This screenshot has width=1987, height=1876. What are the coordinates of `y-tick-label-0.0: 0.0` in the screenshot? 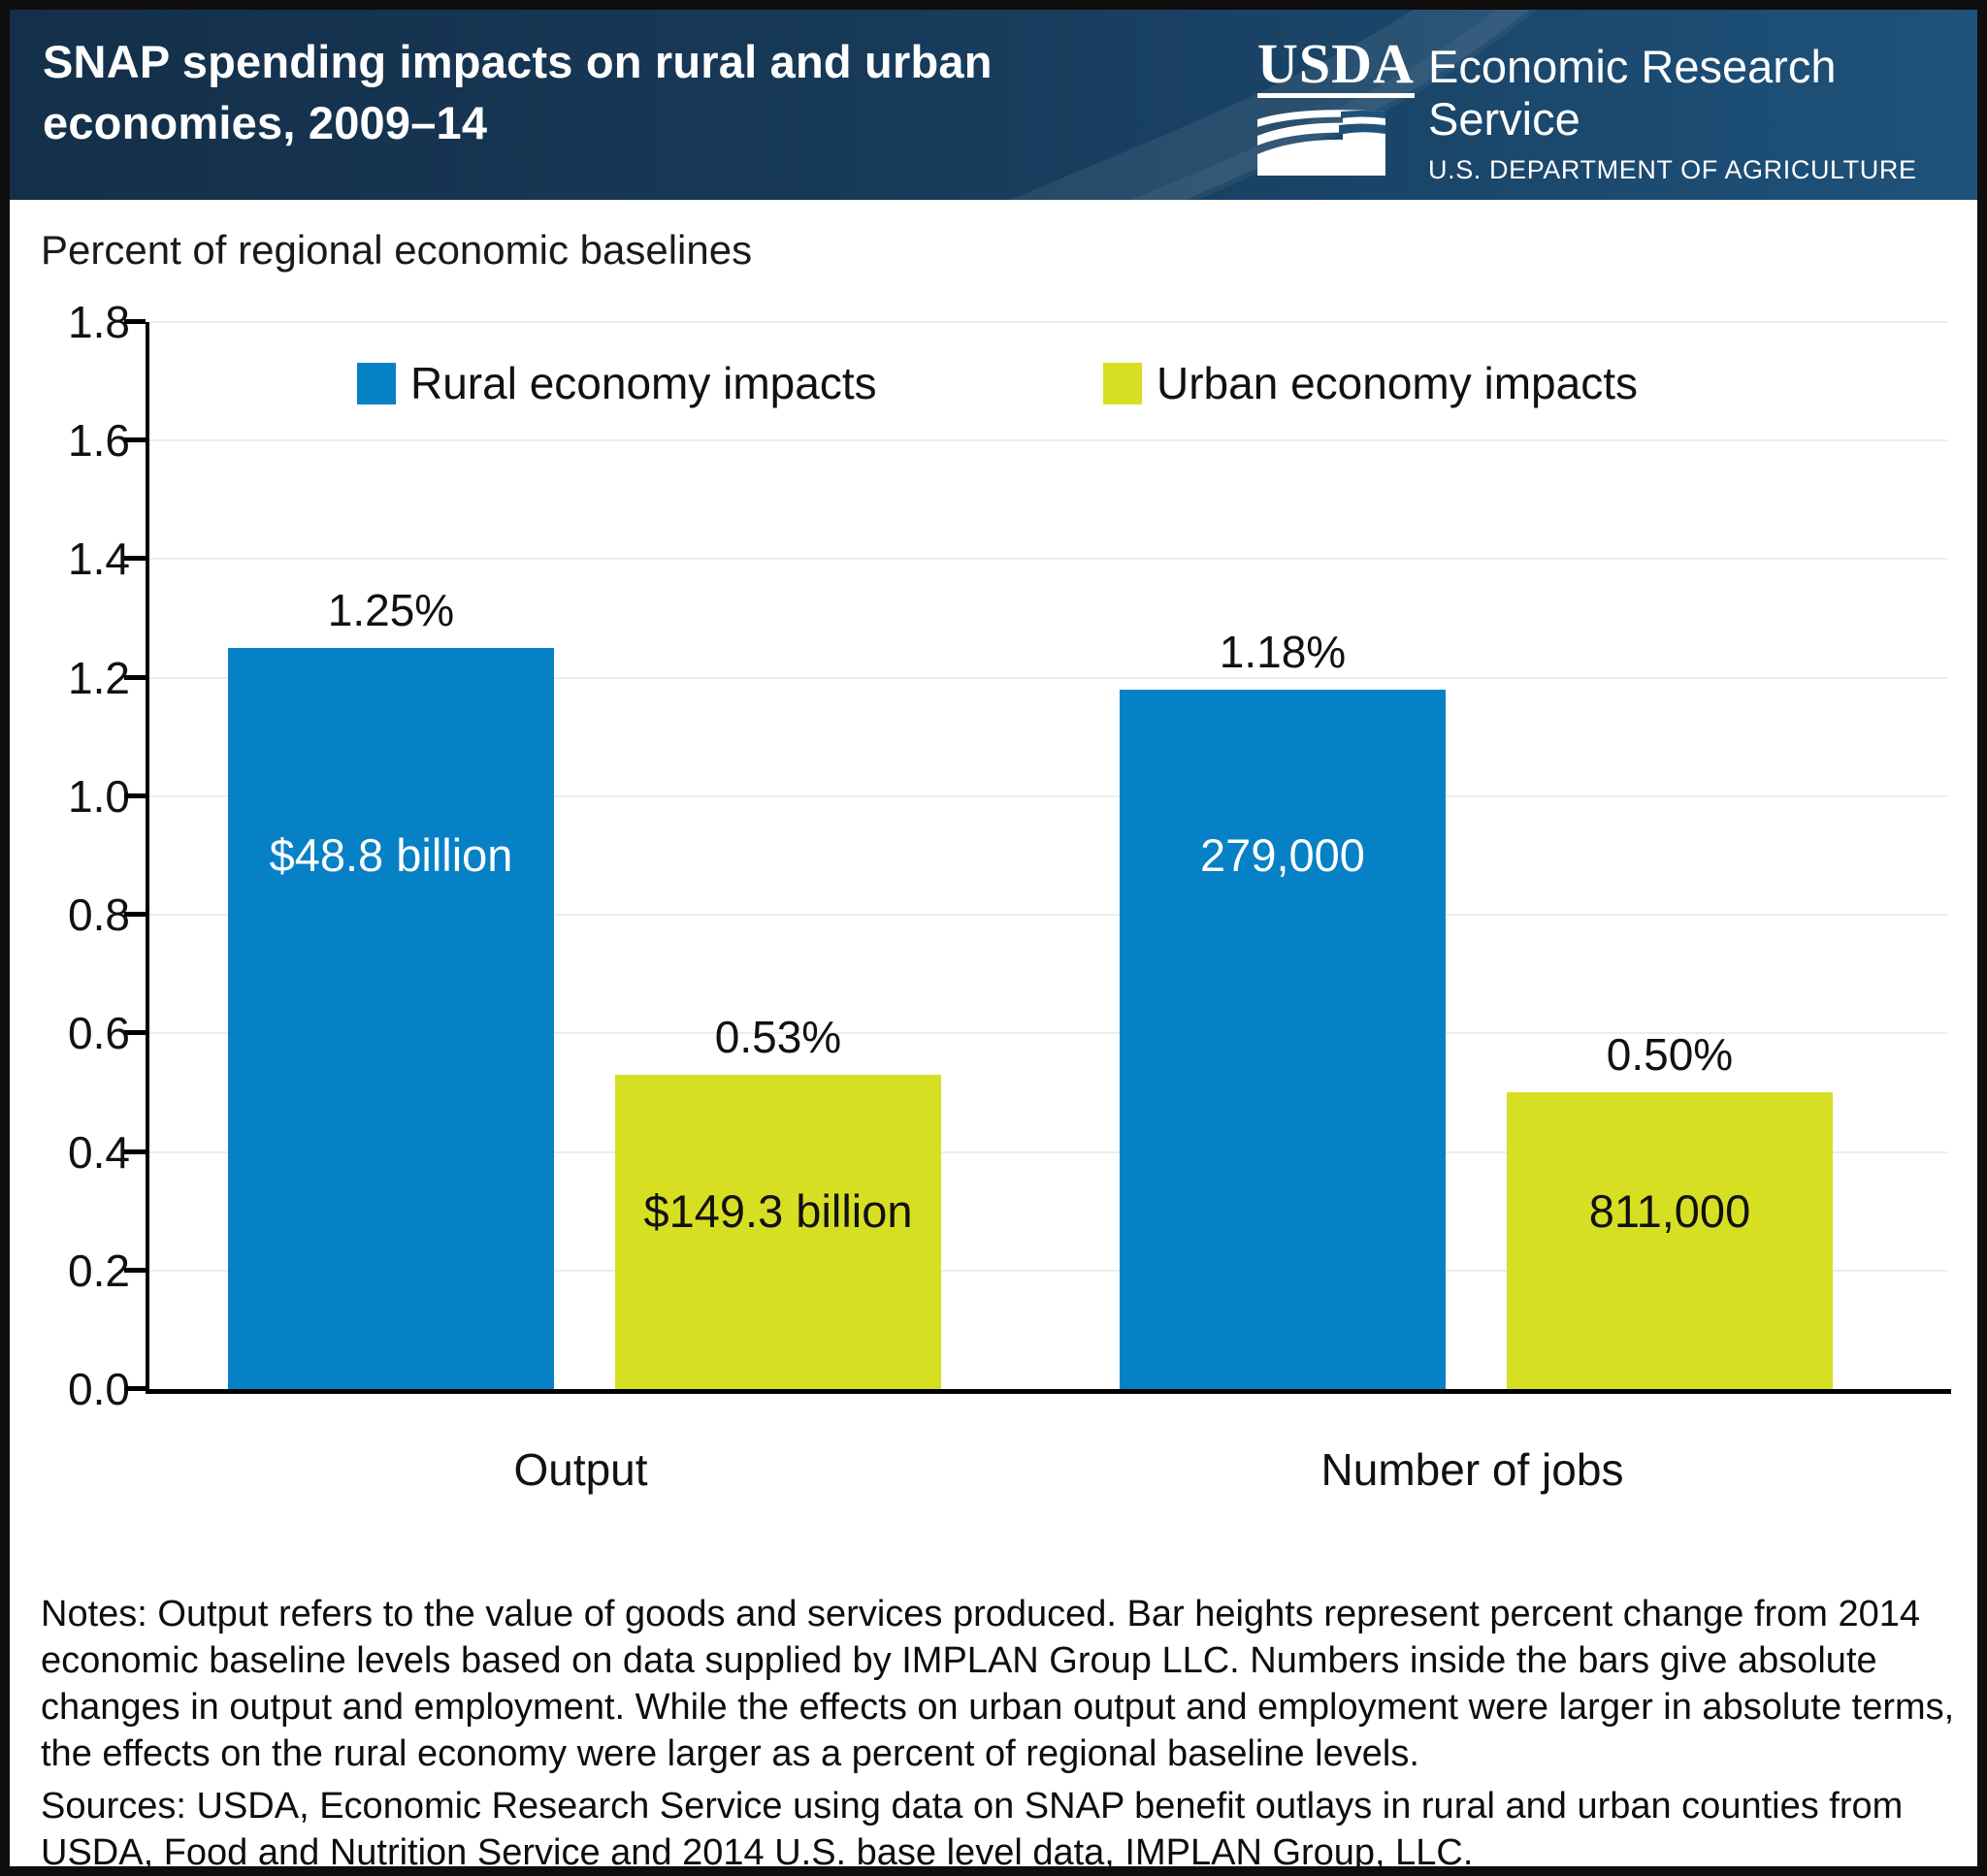 It's located at (99, 1389).